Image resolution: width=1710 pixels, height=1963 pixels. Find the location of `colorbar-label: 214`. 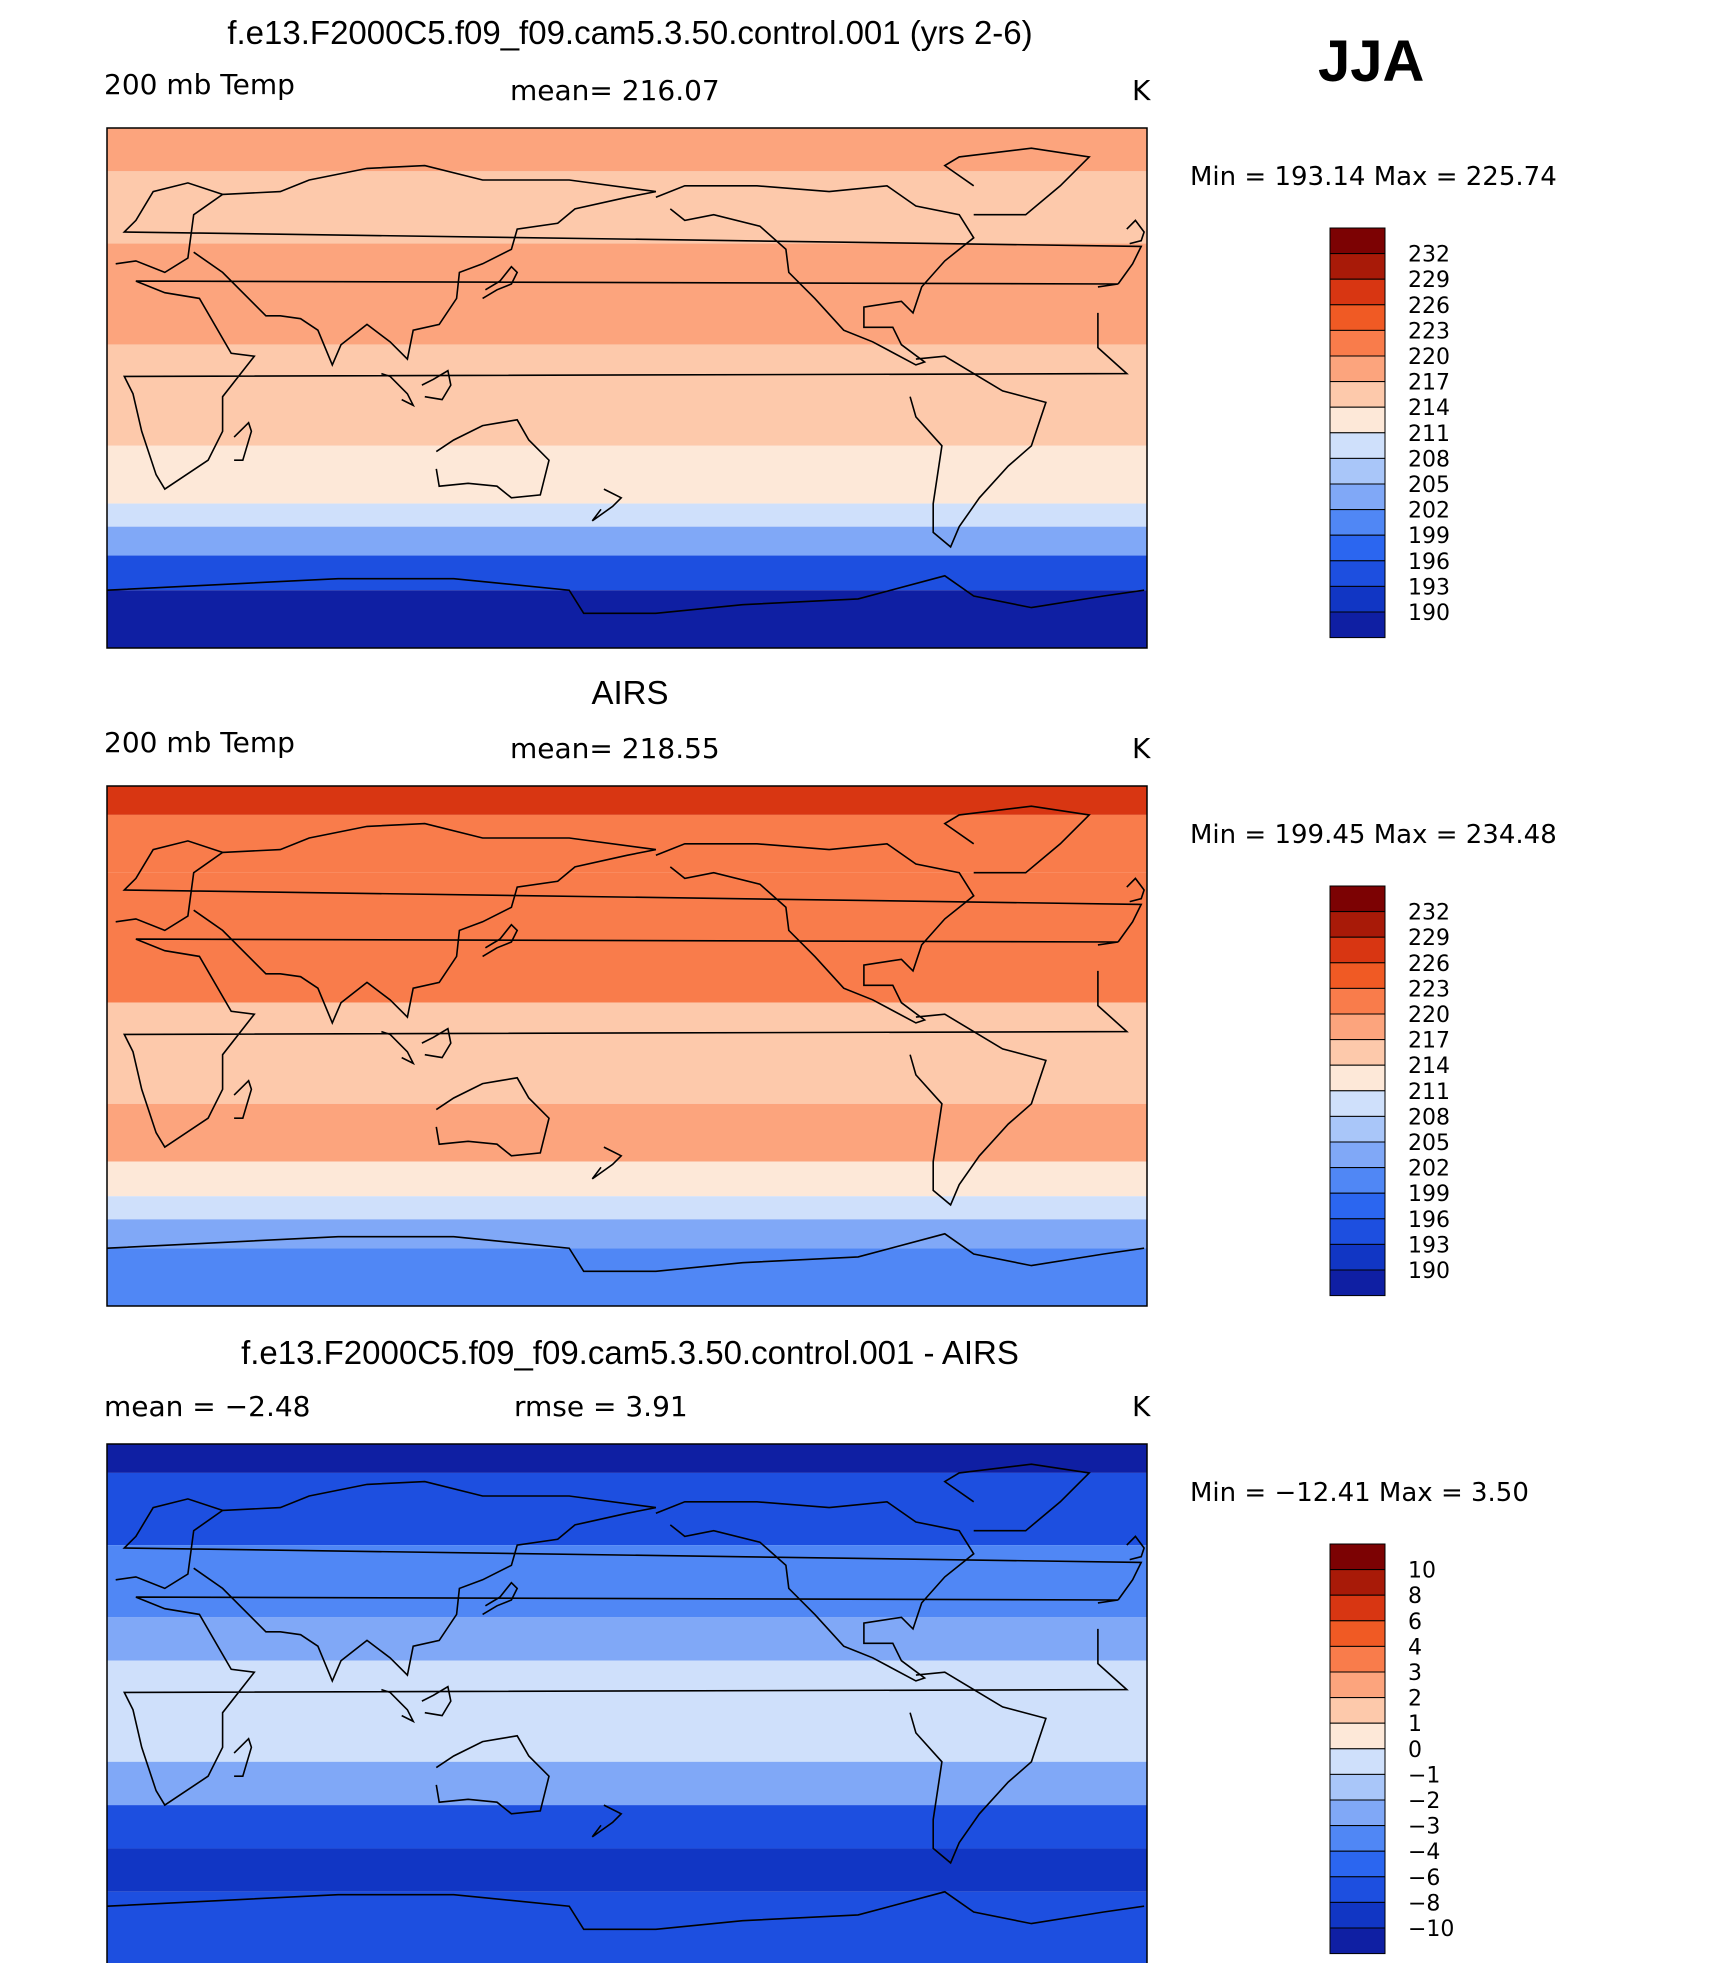

colorbar-label: 214 is located at coordinates (1429, 408).